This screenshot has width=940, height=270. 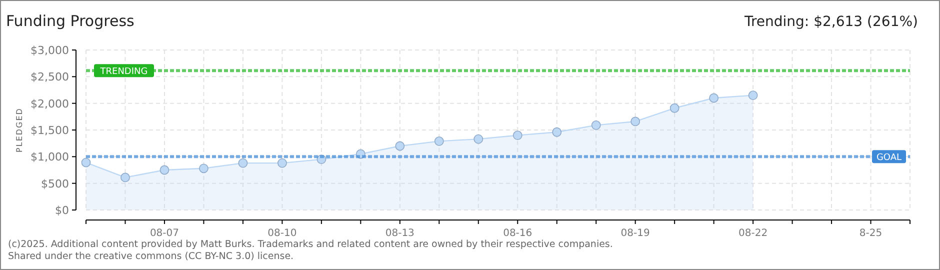 What do you see at coordinates (310, 244) in the screenshot?
I see `text: (c)2025. Additional content provided by Matt Burks. Trademarks and related content are owned by their respective companies.` at bounding box center [310, 244].